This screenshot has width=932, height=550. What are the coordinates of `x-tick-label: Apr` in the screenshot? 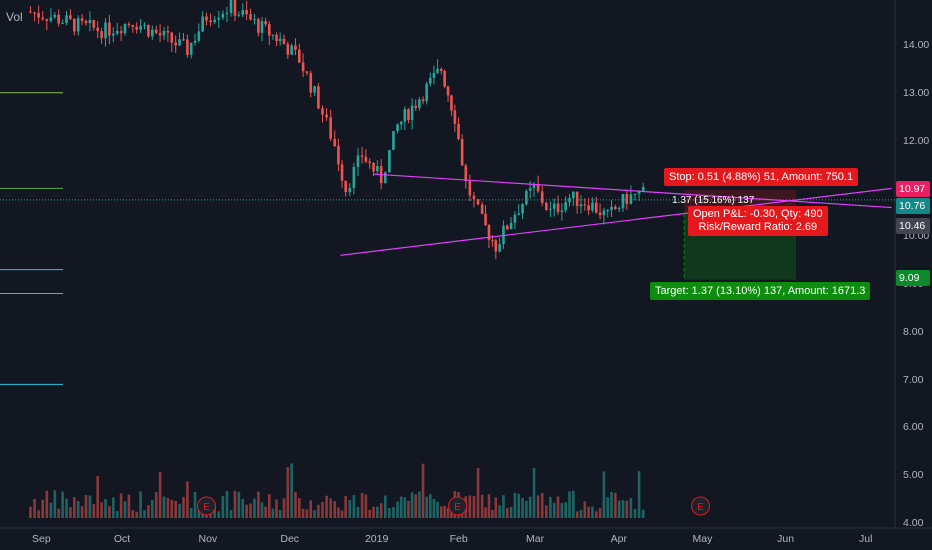 It's located at (618, 539).